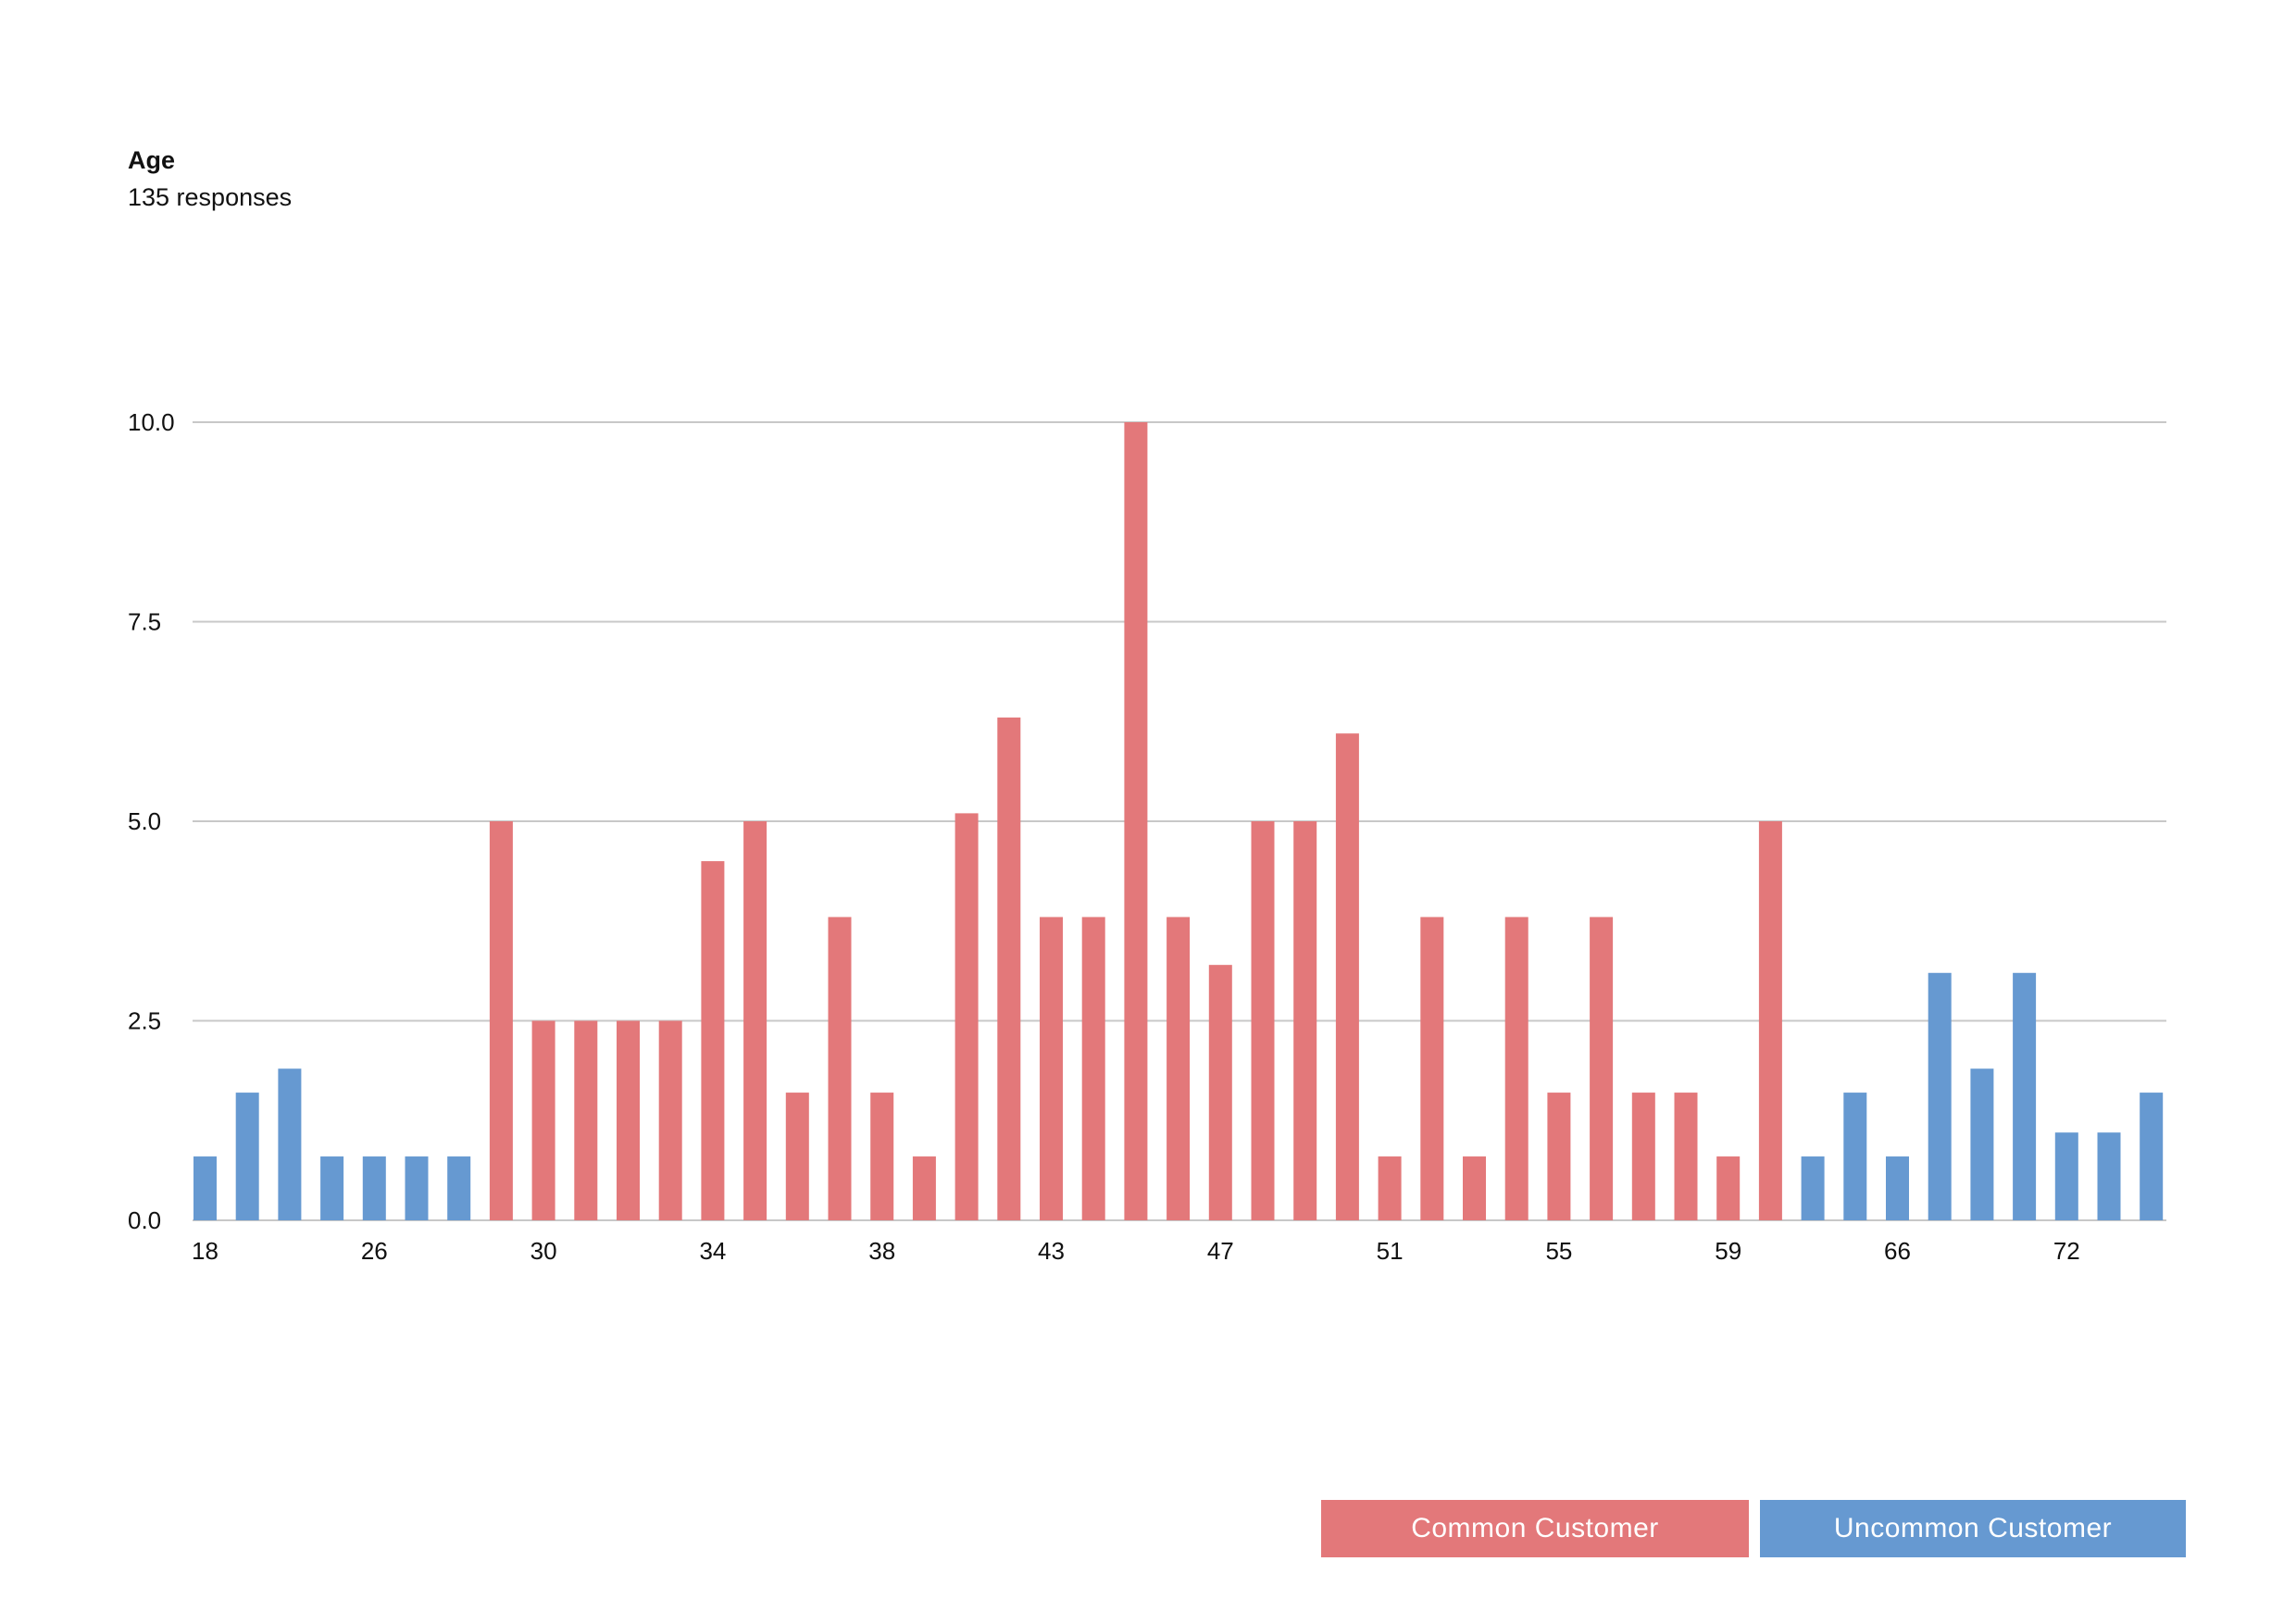  I want to click on legend-common-customer: Common Customer, so click(1535, 1528).